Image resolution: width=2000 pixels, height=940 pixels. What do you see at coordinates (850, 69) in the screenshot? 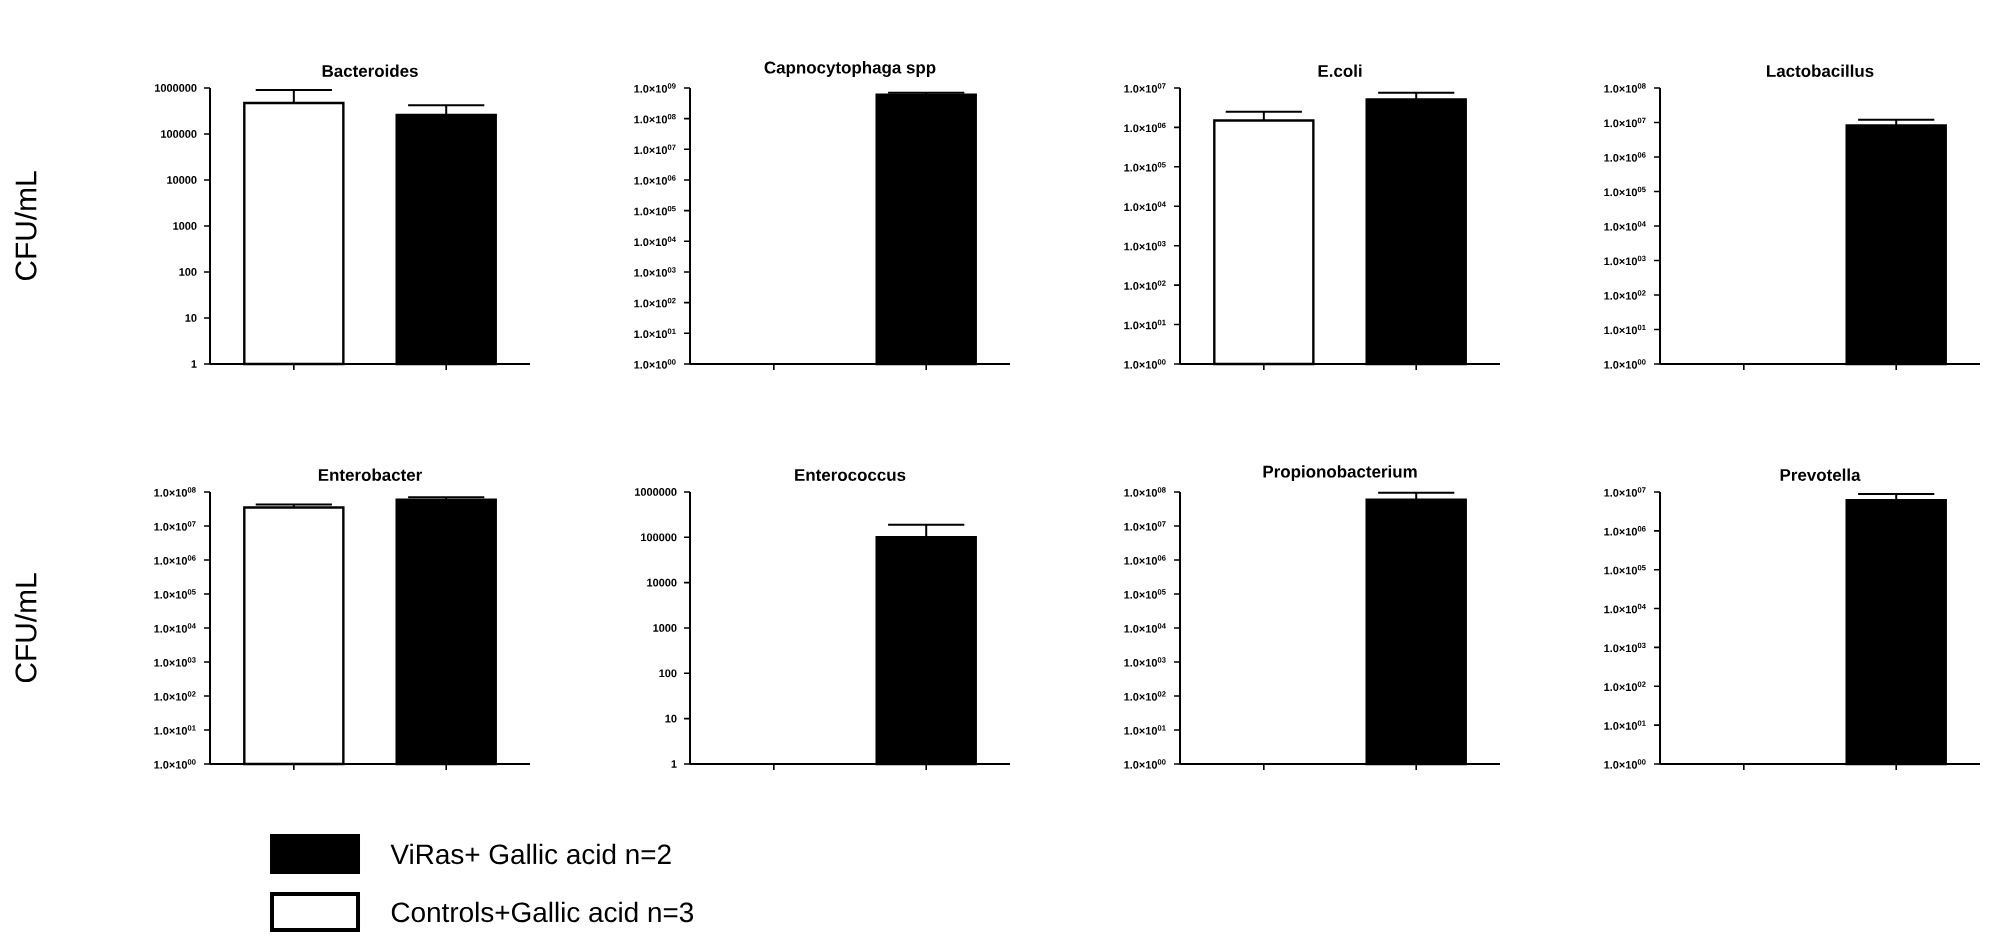
I see `chart-title: Capnocytophaga spp` at bounding box center [850, 69].